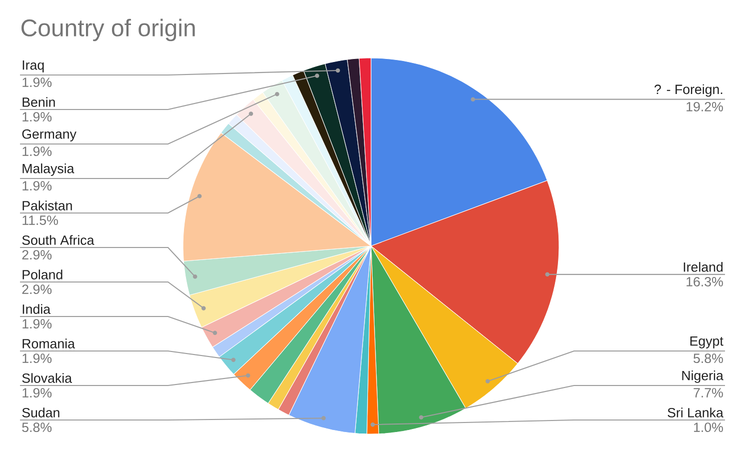 This screenshot has width=745, height=459. What do you see at coordinates (703, 267) in the screenshot?
I see `slice-label: Ireland` at bounding box center [703, 267].